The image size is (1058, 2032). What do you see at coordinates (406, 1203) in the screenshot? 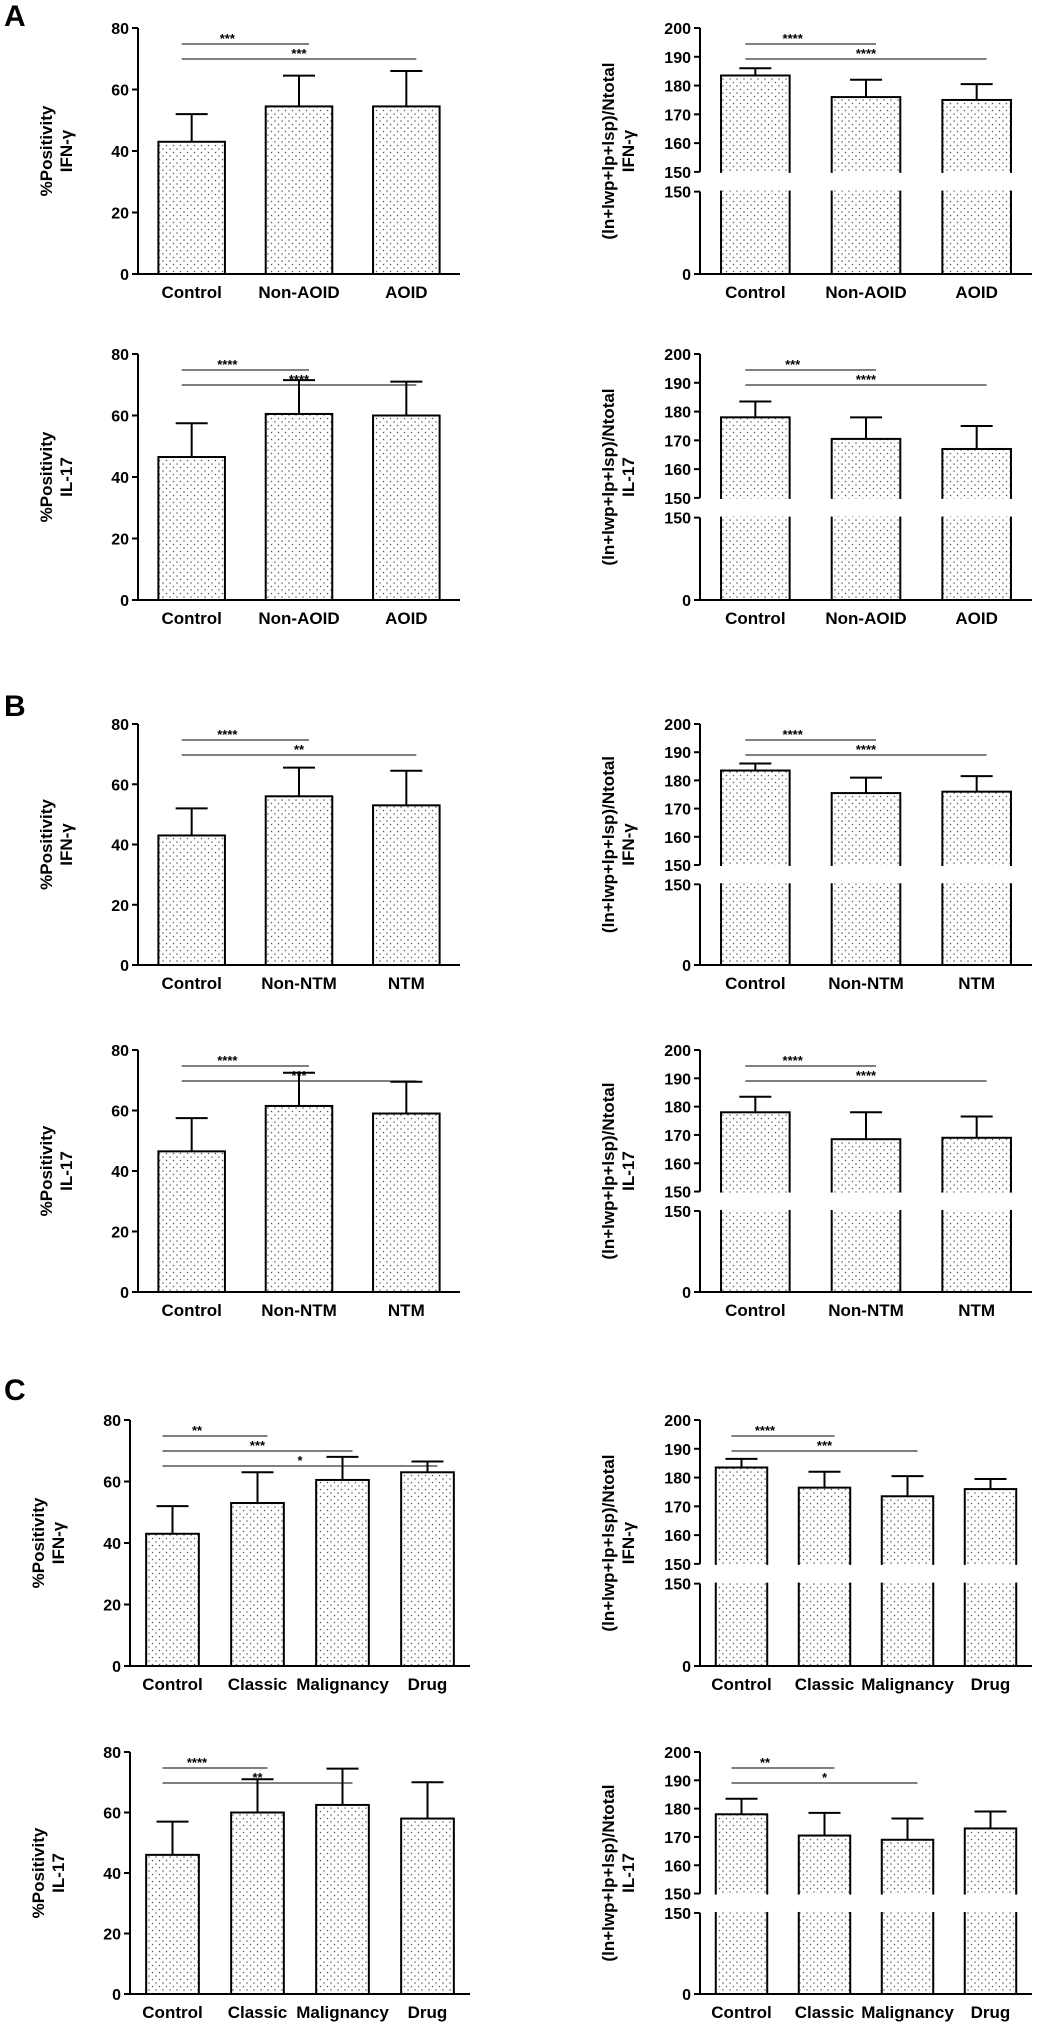
I see `bar-ntm` at bounding box center [406, 1203].